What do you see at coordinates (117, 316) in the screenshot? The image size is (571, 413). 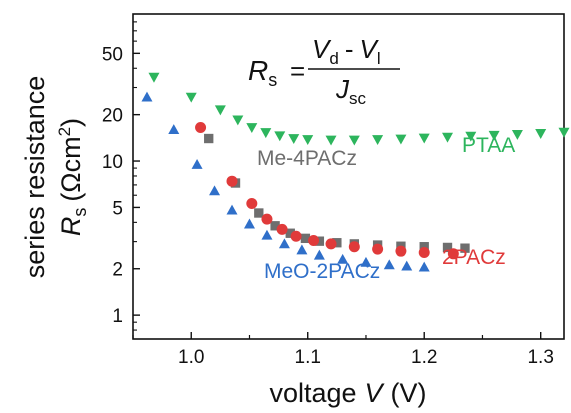 I see `y-tick-label: 1` at bounding box center [117, 316].